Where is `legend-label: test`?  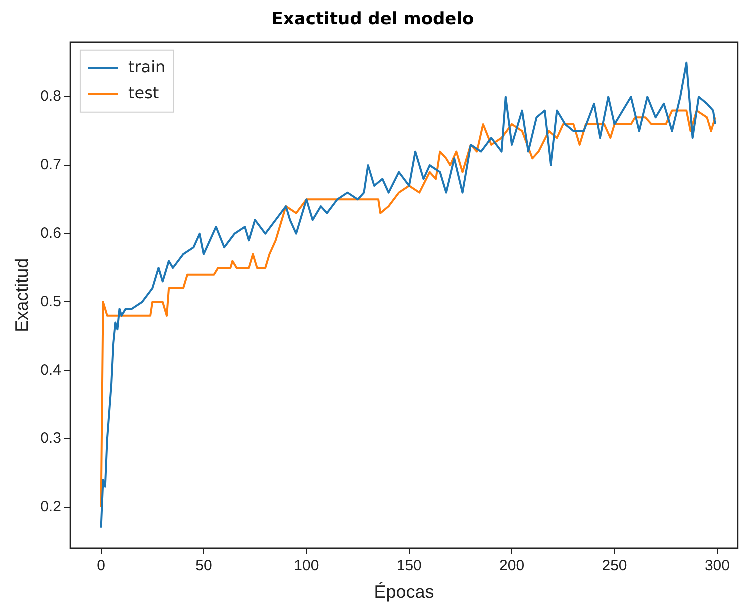 legend-label: test is located at coordinates (144, 93).